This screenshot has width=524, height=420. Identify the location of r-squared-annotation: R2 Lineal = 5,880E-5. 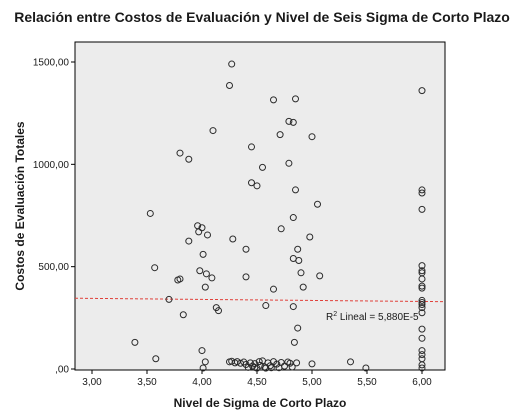
(372, 317).